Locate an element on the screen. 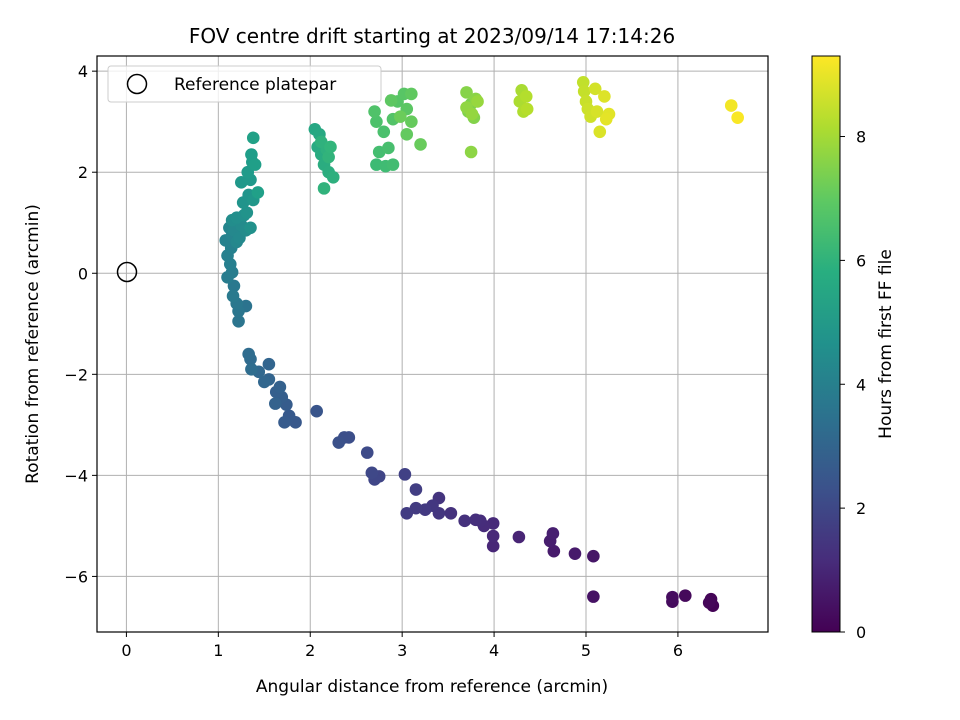  x-tick-label: 0 is located at coordinates (126, 650).